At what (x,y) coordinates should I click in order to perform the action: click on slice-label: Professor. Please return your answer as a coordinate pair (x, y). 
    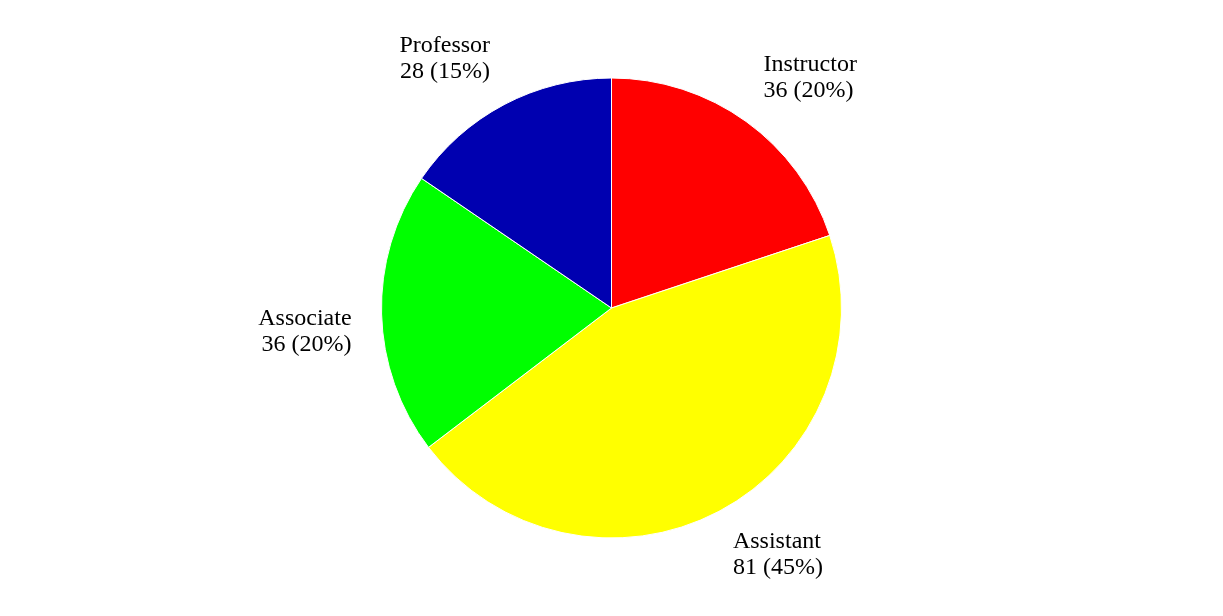
    Looking at the image, I should click on (445, 44).